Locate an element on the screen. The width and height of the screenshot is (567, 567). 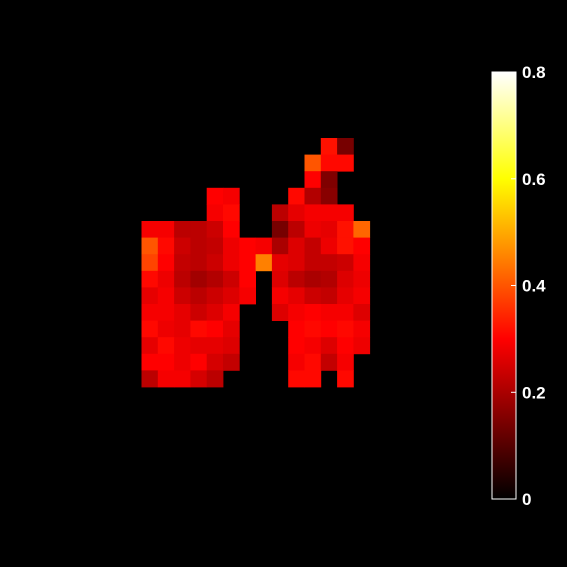
heatmap-cell-r6-c9 is located at coordinates (296, 246).